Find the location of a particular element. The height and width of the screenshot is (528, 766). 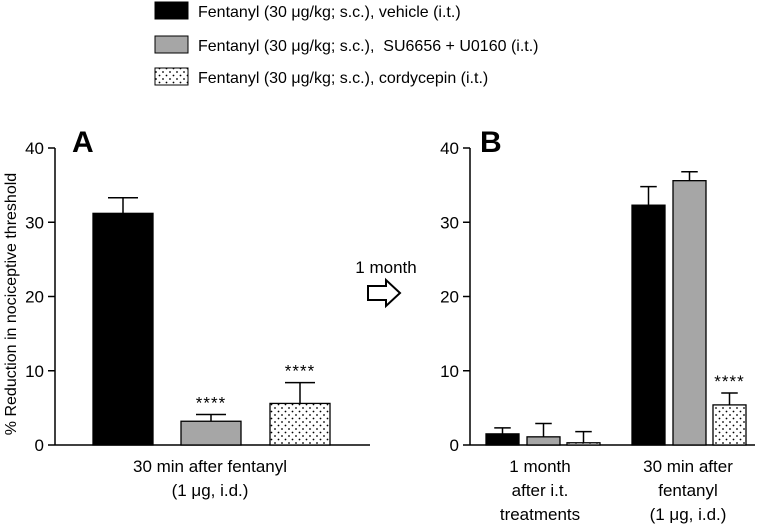

panel-letter-a: A is located at coordinates (83, 142).